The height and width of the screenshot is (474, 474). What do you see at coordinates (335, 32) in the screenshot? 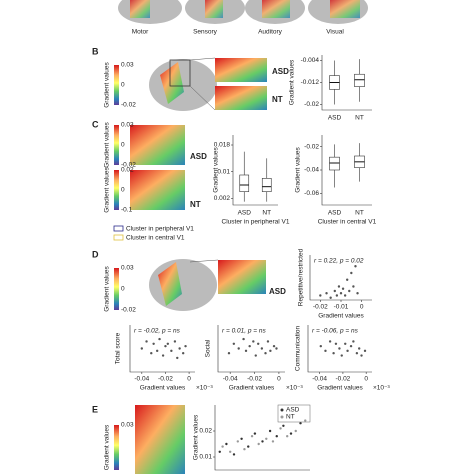
I see `network-label: Visual` at bounding box center [335, 32].